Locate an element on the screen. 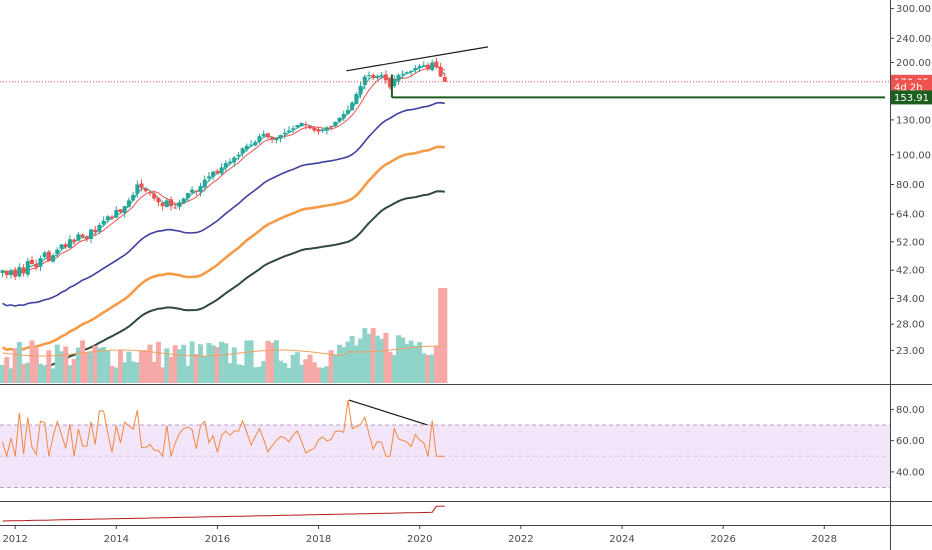  price-tick-label: 240.00 is located at coordinates (913, 39).